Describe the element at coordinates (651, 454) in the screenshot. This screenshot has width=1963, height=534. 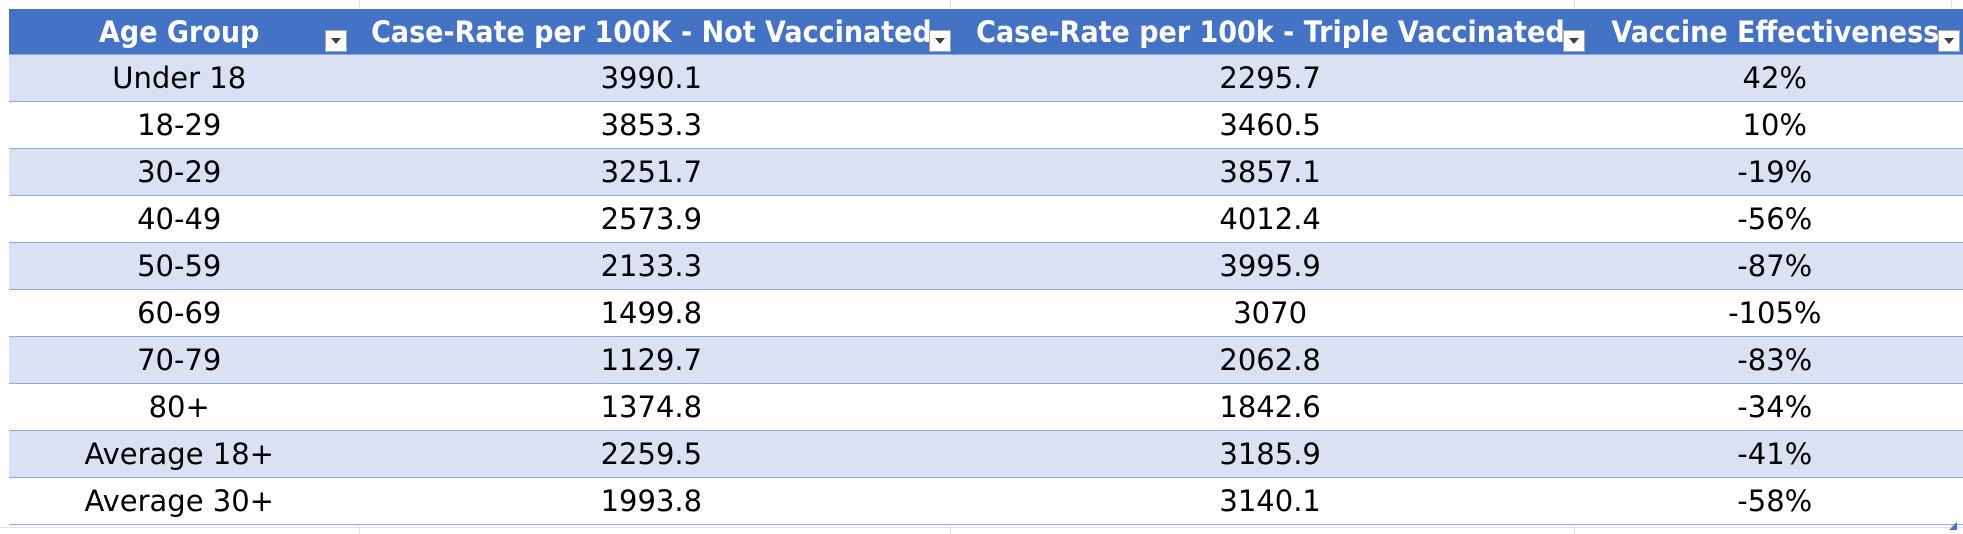
I see `cell-not-vaccinated: 2259.5` at that location.